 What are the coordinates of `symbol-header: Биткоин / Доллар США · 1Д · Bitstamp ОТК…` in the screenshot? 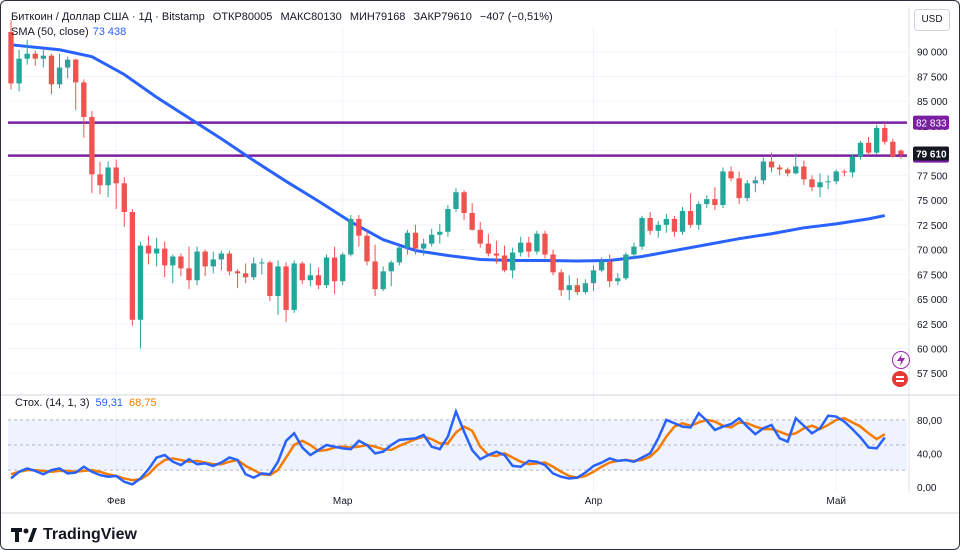 It's located at (284, 17).